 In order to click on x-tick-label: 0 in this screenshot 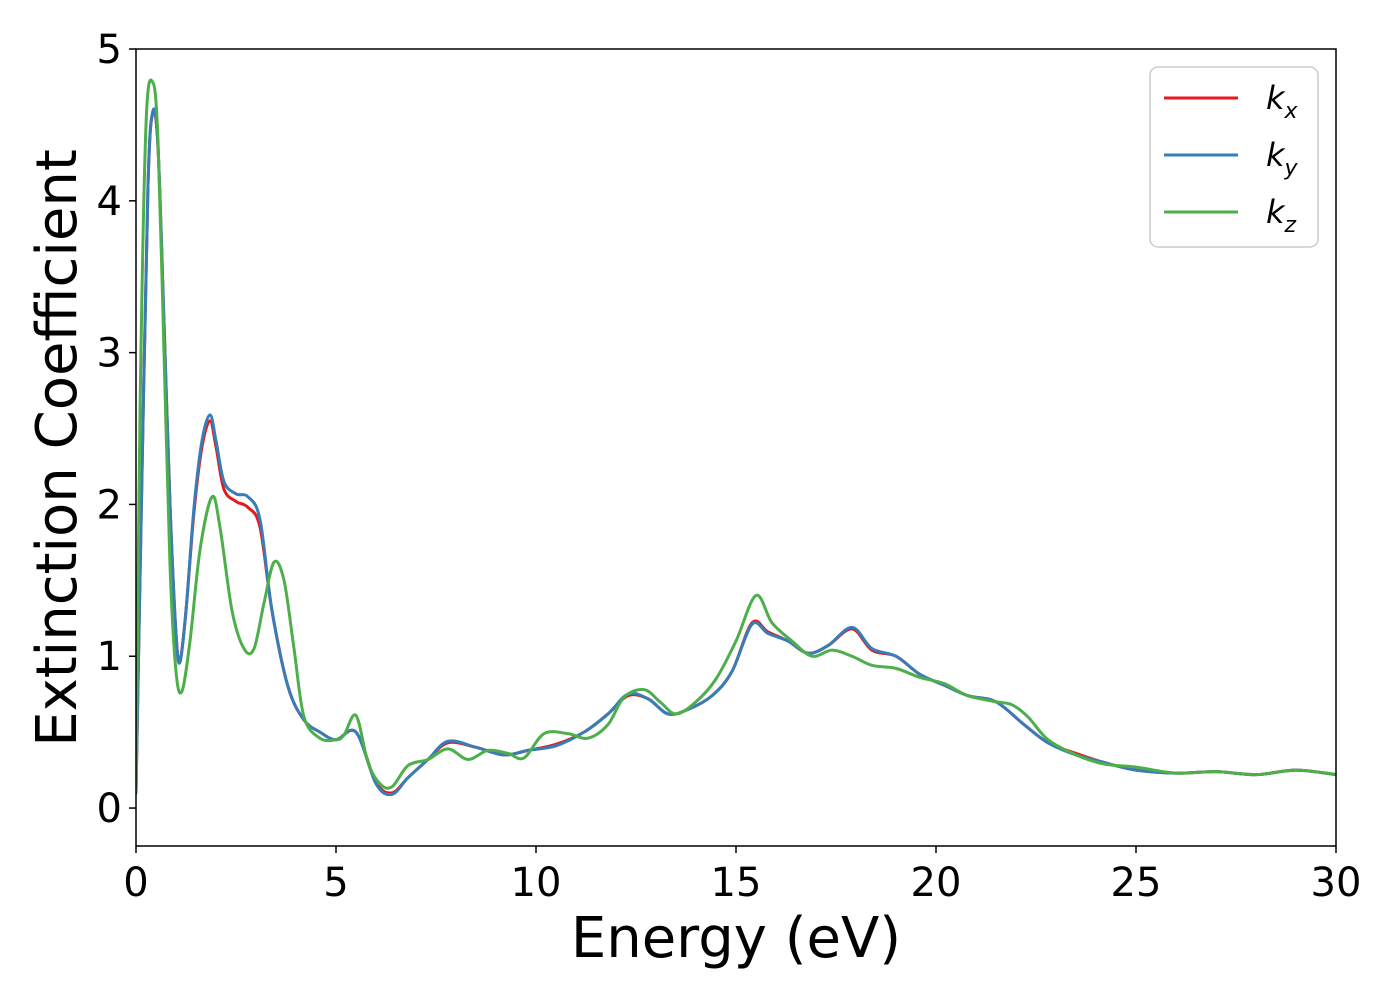, I will do `click(135, 883)`.